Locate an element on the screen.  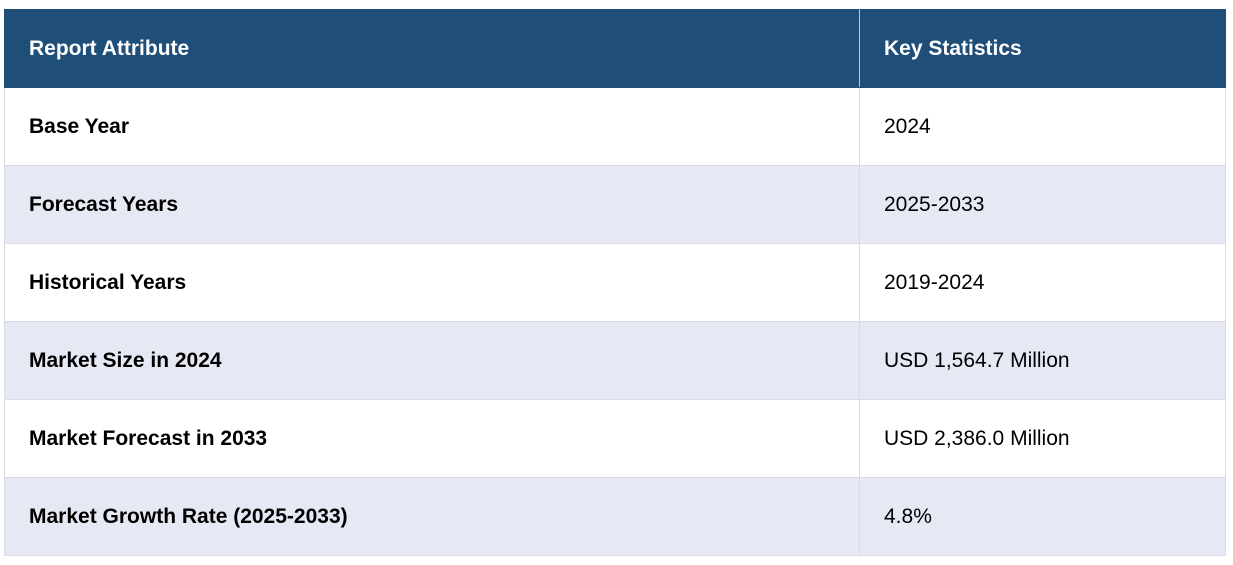
row-attribute-forecast-years: Forecast Years is located at coordinates (432, 204).